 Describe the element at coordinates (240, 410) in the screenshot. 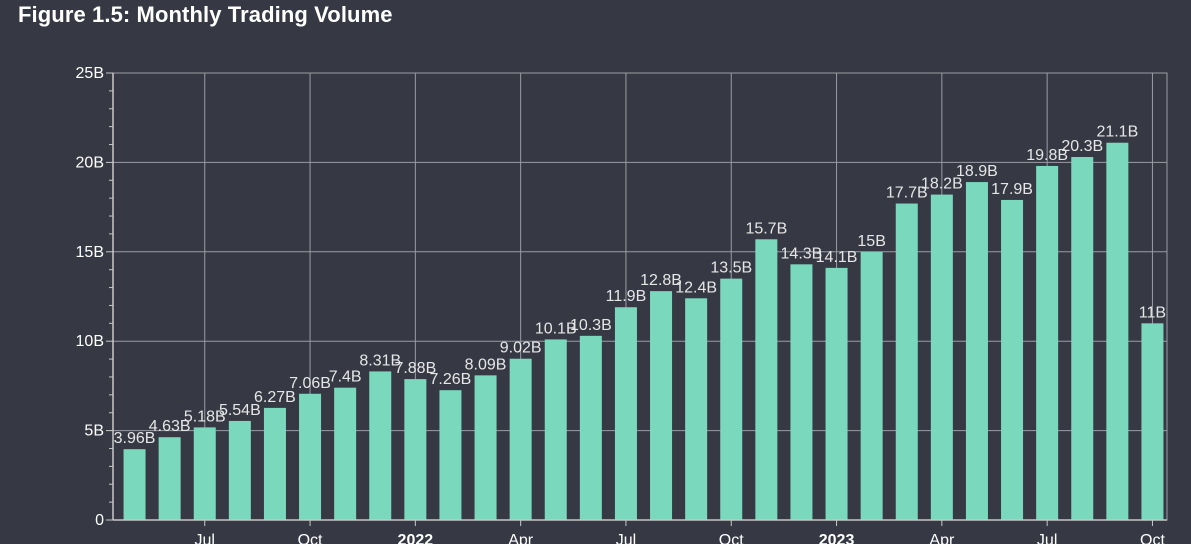

I see `data-label: 5.54B` at that location.